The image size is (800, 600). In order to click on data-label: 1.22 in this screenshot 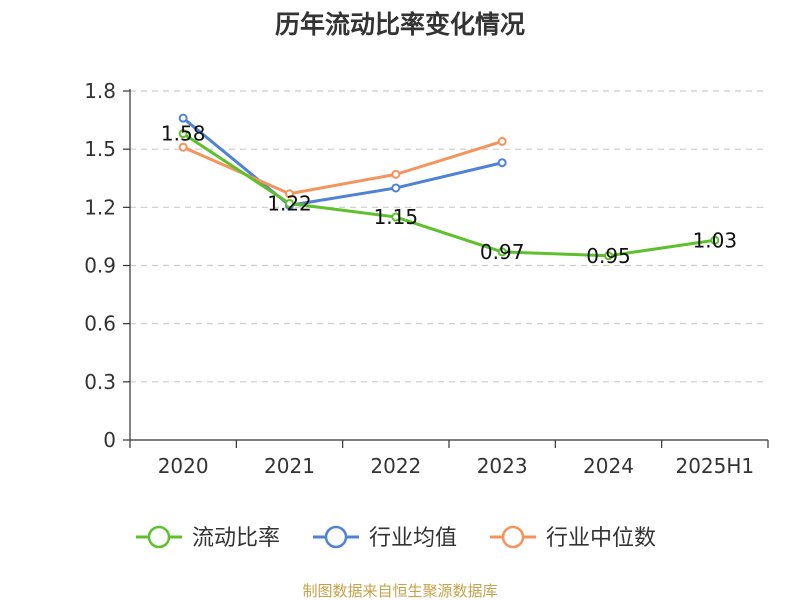, I will do `click(289, 203)`.